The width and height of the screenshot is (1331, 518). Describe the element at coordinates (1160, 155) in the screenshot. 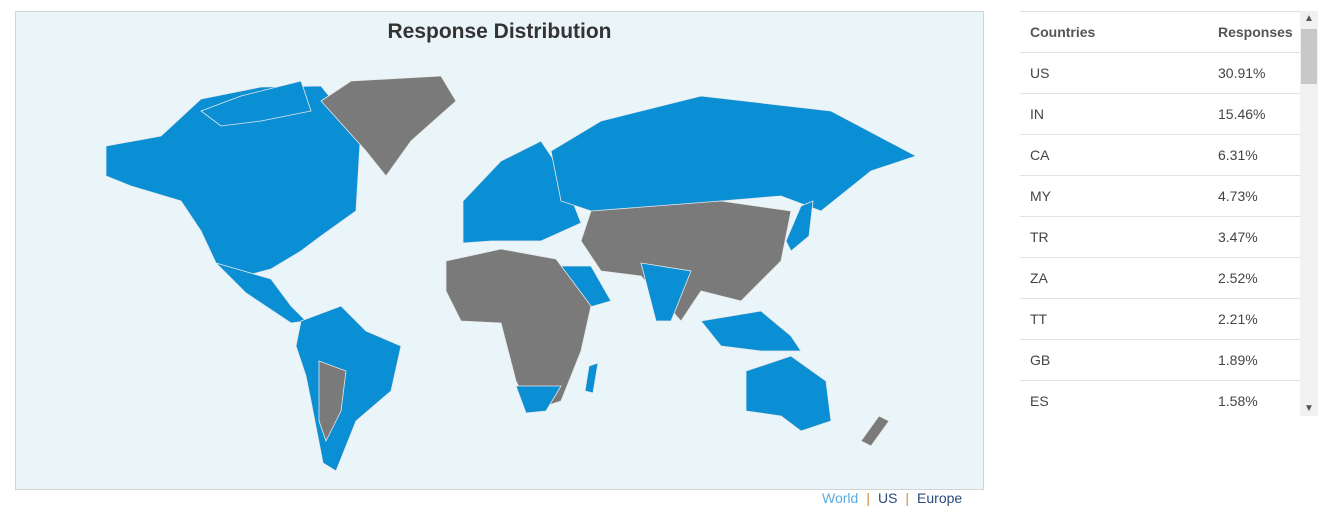

I see `table-row: CA 6.31%` at that location.